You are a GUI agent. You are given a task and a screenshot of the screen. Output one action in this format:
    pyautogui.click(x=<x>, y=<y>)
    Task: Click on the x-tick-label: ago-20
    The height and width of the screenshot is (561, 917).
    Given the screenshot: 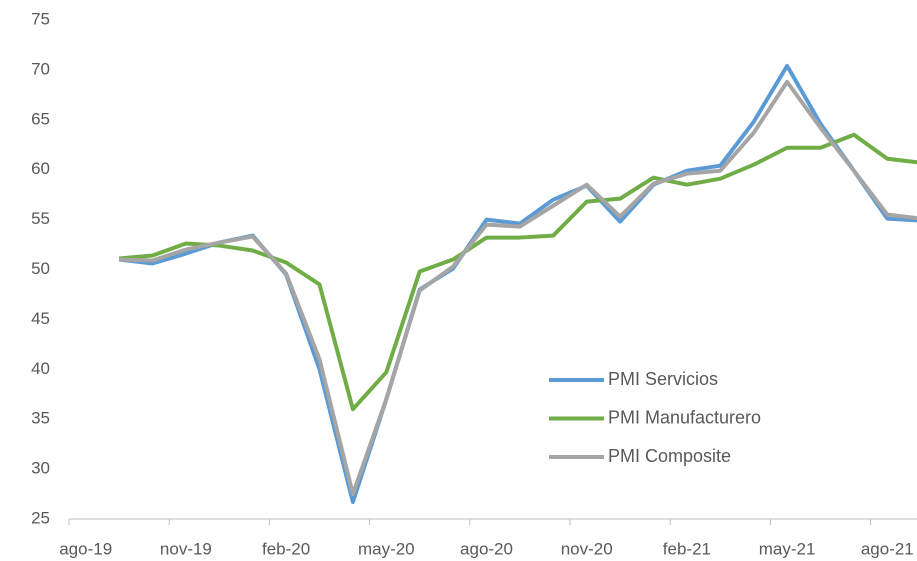 What is the action you would take?
    pyautogui.click(x=486, y=548)
    